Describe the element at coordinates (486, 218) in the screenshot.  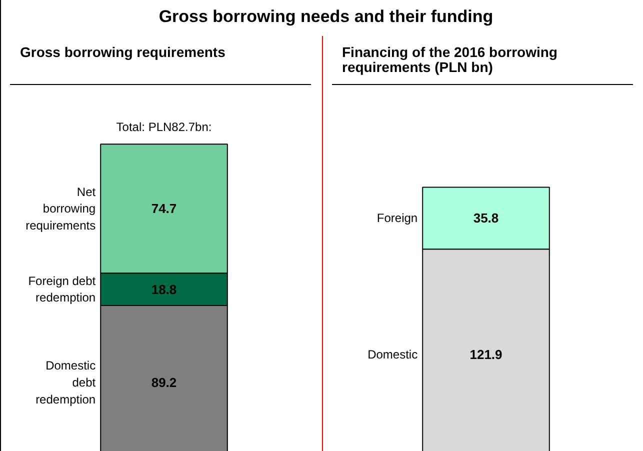
I see `data-label: 35.8` at that location.